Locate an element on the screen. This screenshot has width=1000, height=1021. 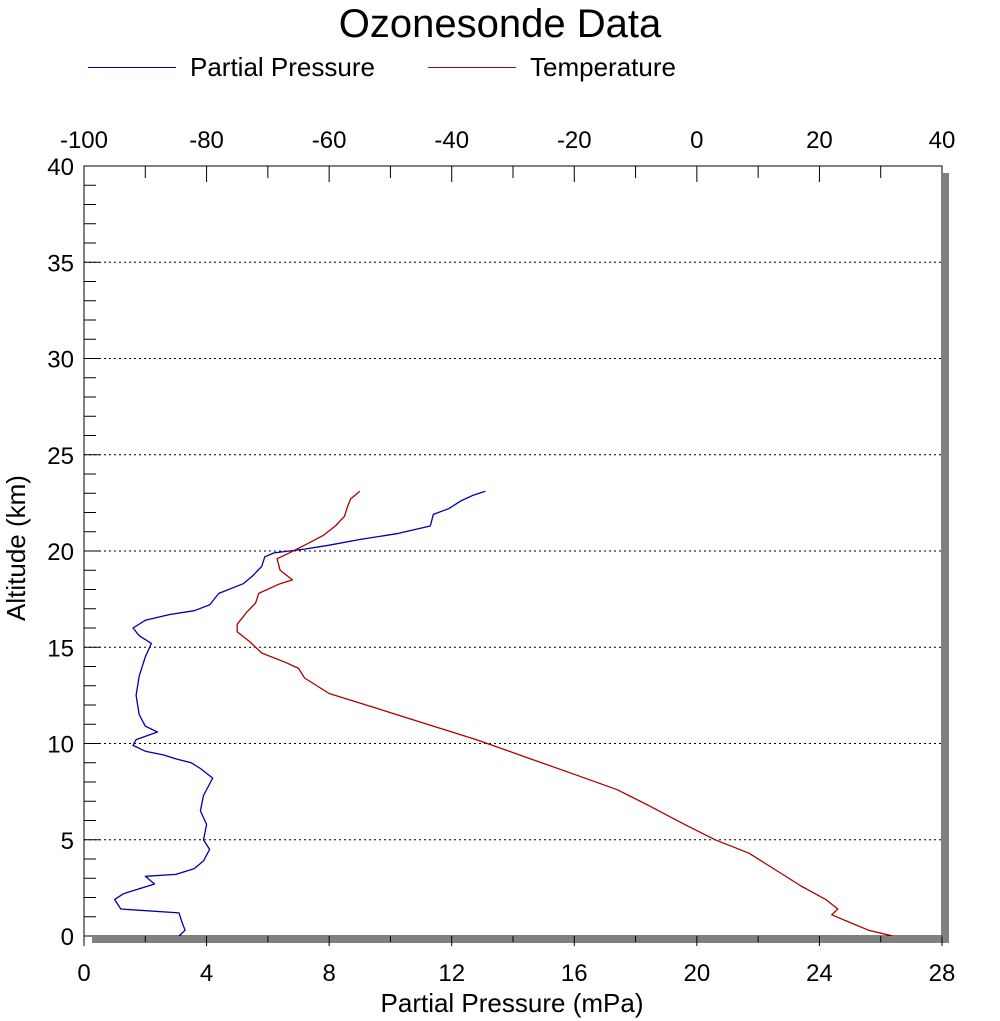
x-top-tick-label: -80 is located at coordinates (206, 140).